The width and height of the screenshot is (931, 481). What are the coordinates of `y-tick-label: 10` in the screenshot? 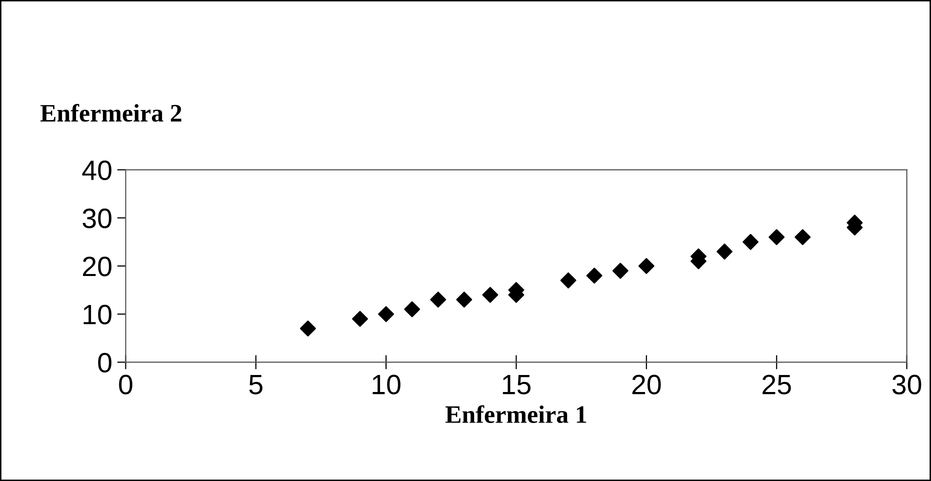 It's located at (98, 314).